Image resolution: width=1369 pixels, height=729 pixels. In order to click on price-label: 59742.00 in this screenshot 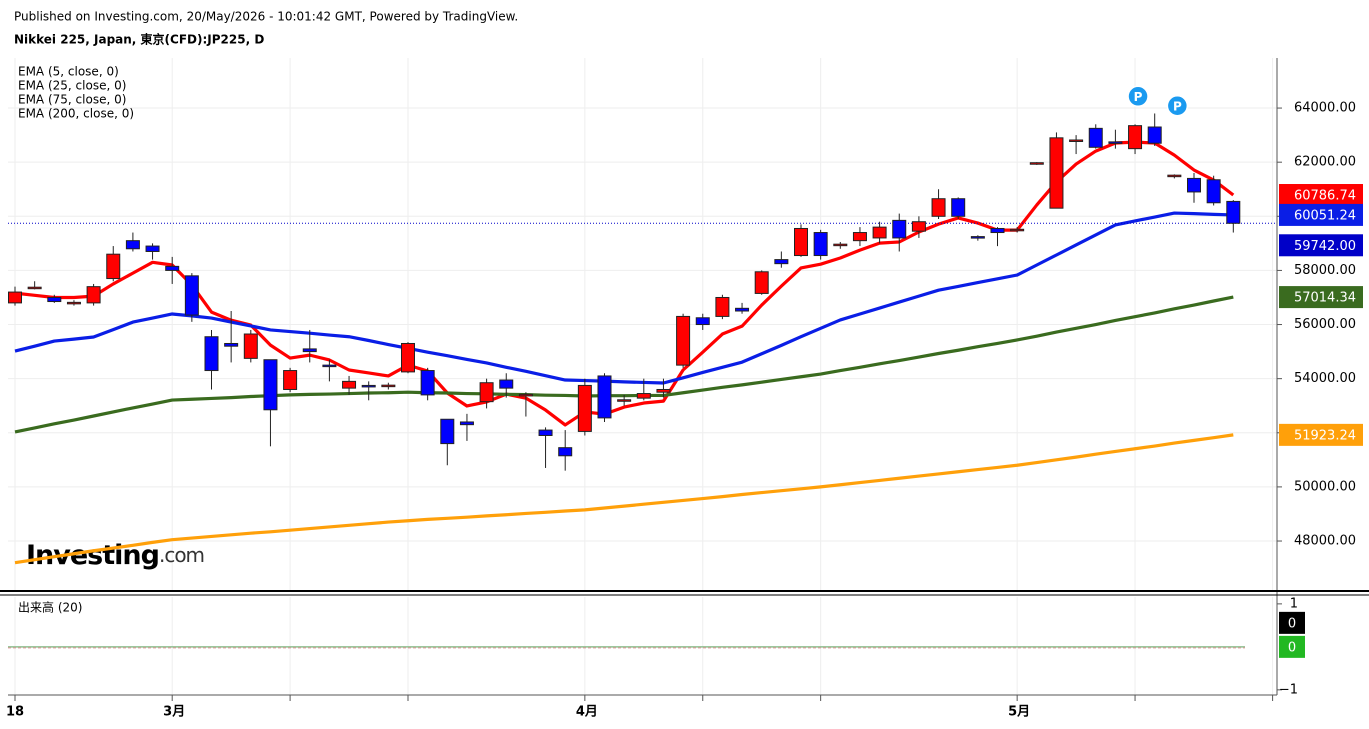, I will do `click(1325, 246)`.